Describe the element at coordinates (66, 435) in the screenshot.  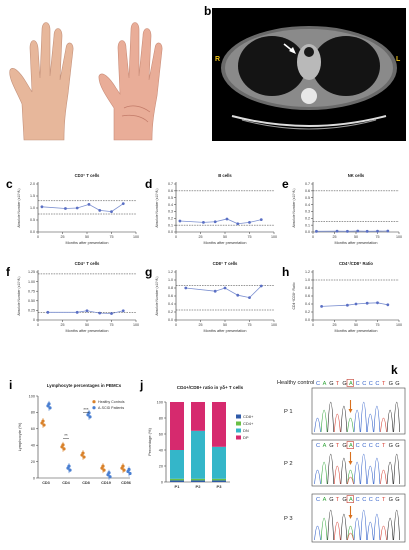
I see `significance-label: **` at that location.